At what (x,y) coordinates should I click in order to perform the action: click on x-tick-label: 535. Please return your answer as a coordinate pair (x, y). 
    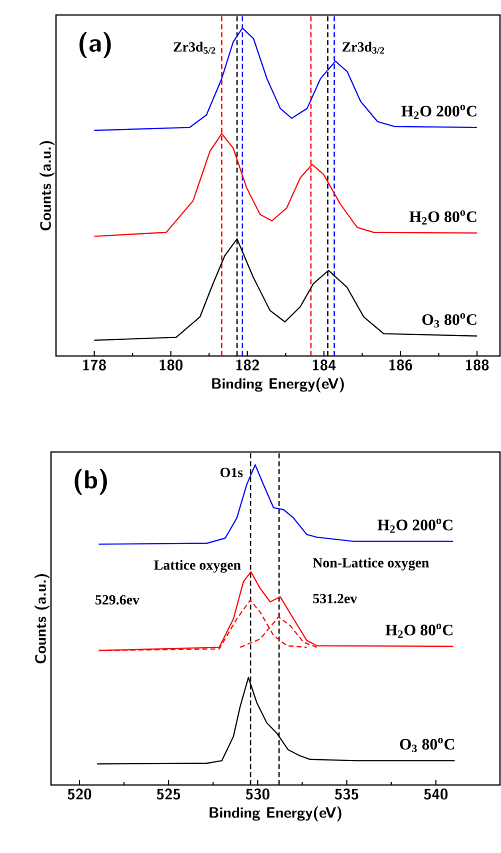
    Looking at the image, I should click on (346, 794).